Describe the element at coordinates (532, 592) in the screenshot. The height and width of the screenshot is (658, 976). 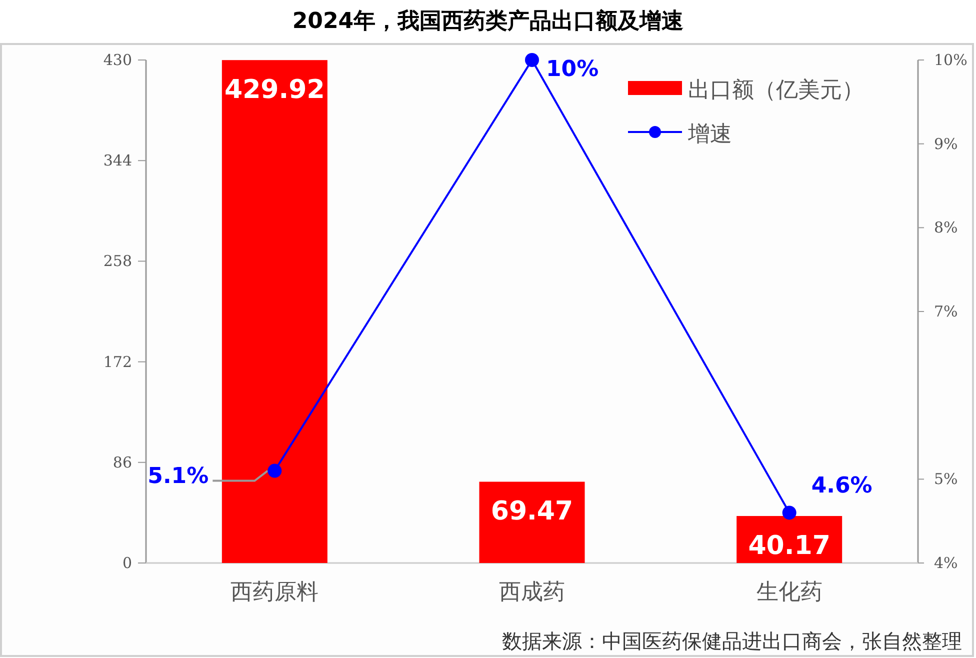
I see `x-tick-label: 西成药` at that location.